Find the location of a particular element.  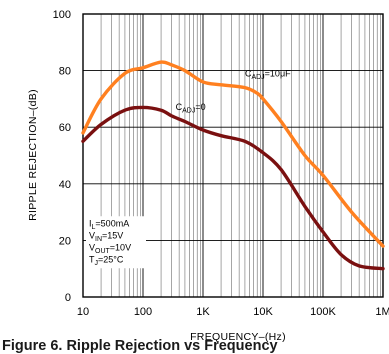

caption-area: Figure 6. Ripple Rejection vs Frequency is located at coordinates (140, 346).